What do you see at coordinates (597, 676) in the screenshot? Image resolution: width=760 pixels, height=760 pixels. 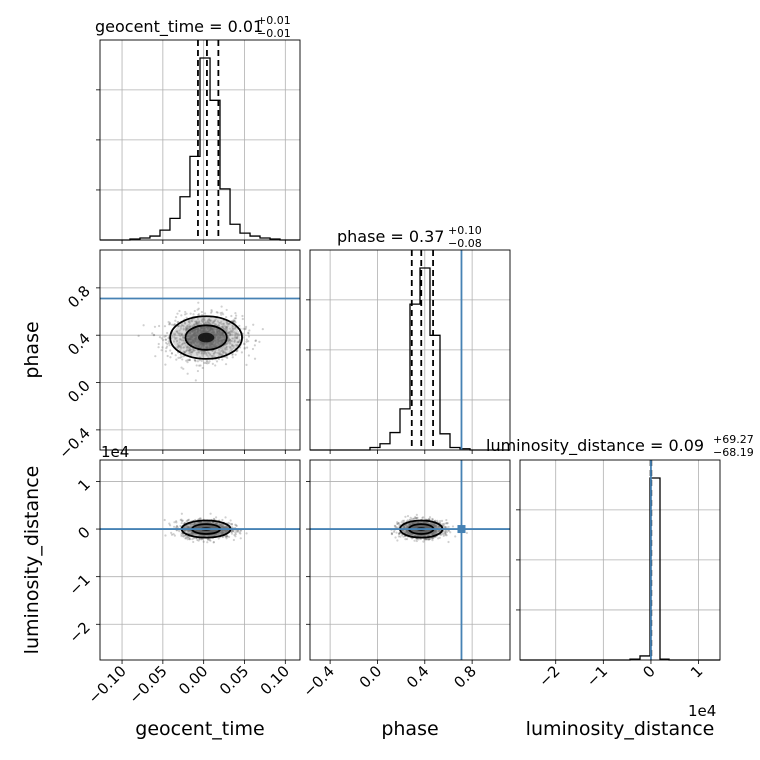 I see `x-tick-label-luminosity_distance: −1` at bounding box center [597, 676].